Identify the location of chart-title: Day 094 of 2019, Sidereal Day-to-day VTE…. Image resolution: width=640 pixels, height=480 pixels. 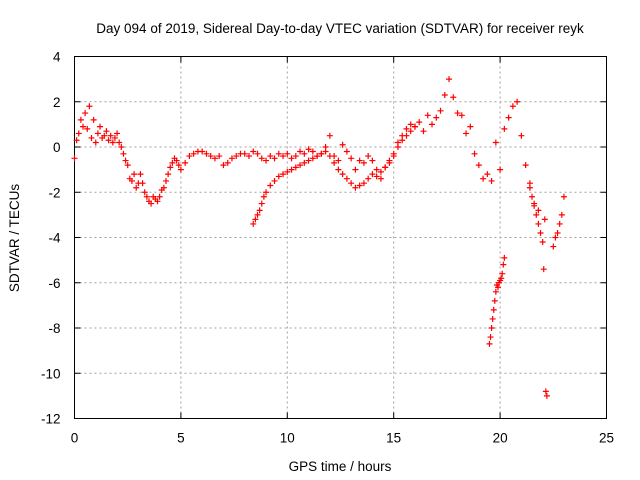
(340, 28).